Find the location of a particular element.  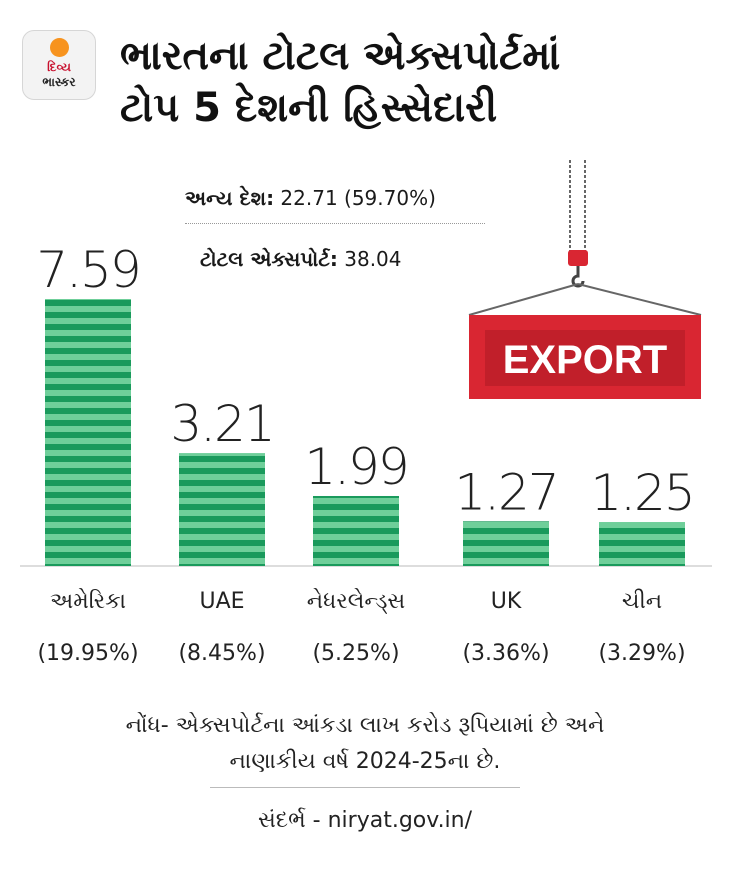

category-label: UAE is located at coordinates (221, 601).